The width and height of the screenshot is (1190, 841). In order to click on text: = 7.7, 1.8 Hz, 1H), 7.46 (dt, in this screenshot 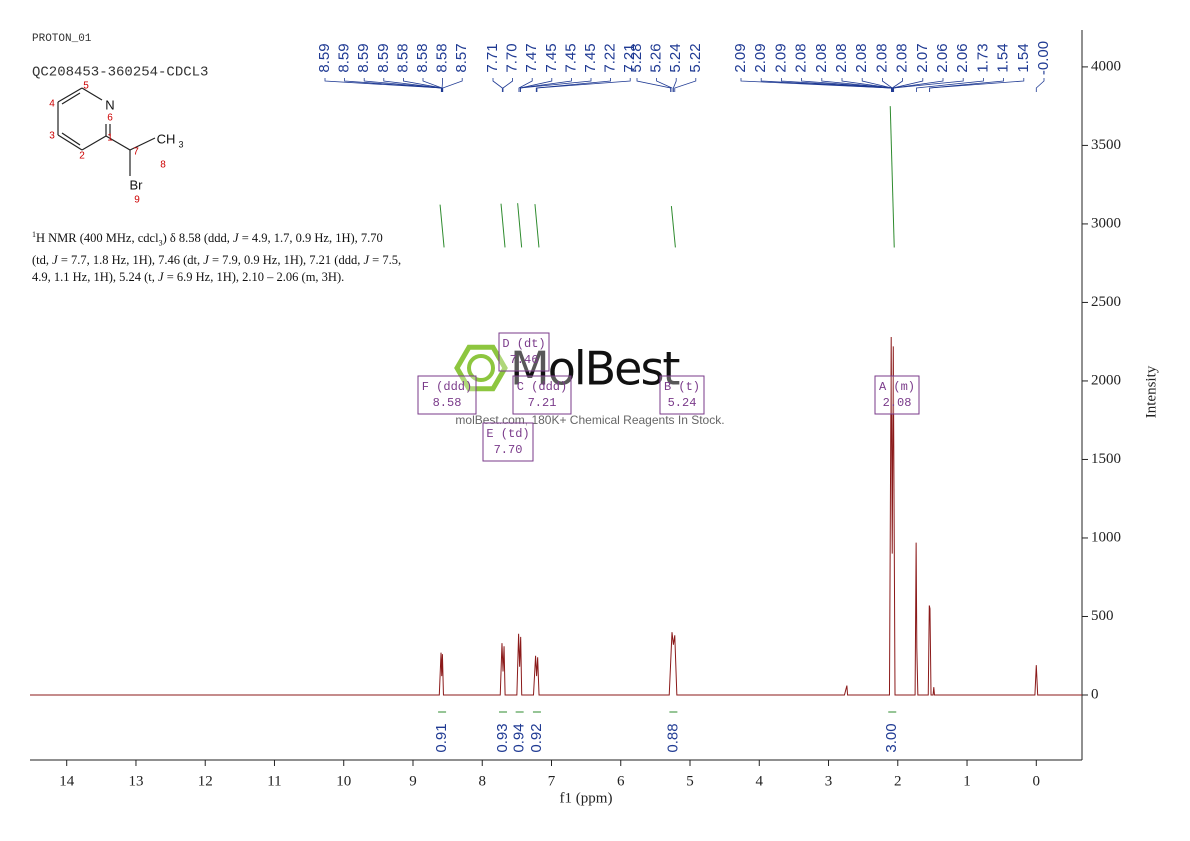, I will do `click(130, 259)`.